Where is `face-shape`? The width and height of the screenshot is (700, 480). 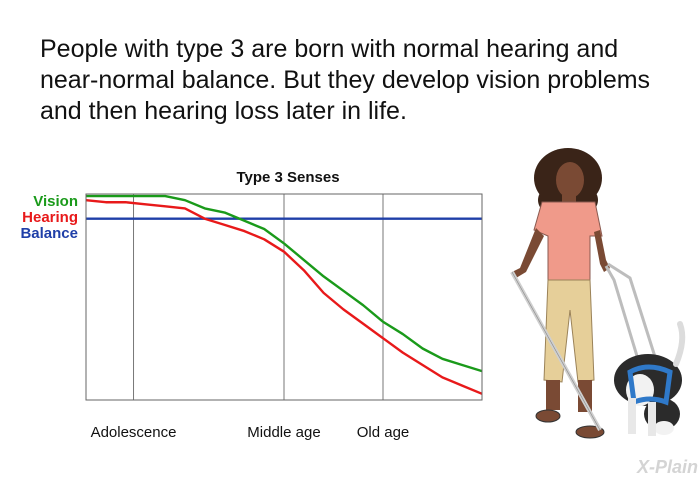 face-shape is located at coordinates (570, 180).